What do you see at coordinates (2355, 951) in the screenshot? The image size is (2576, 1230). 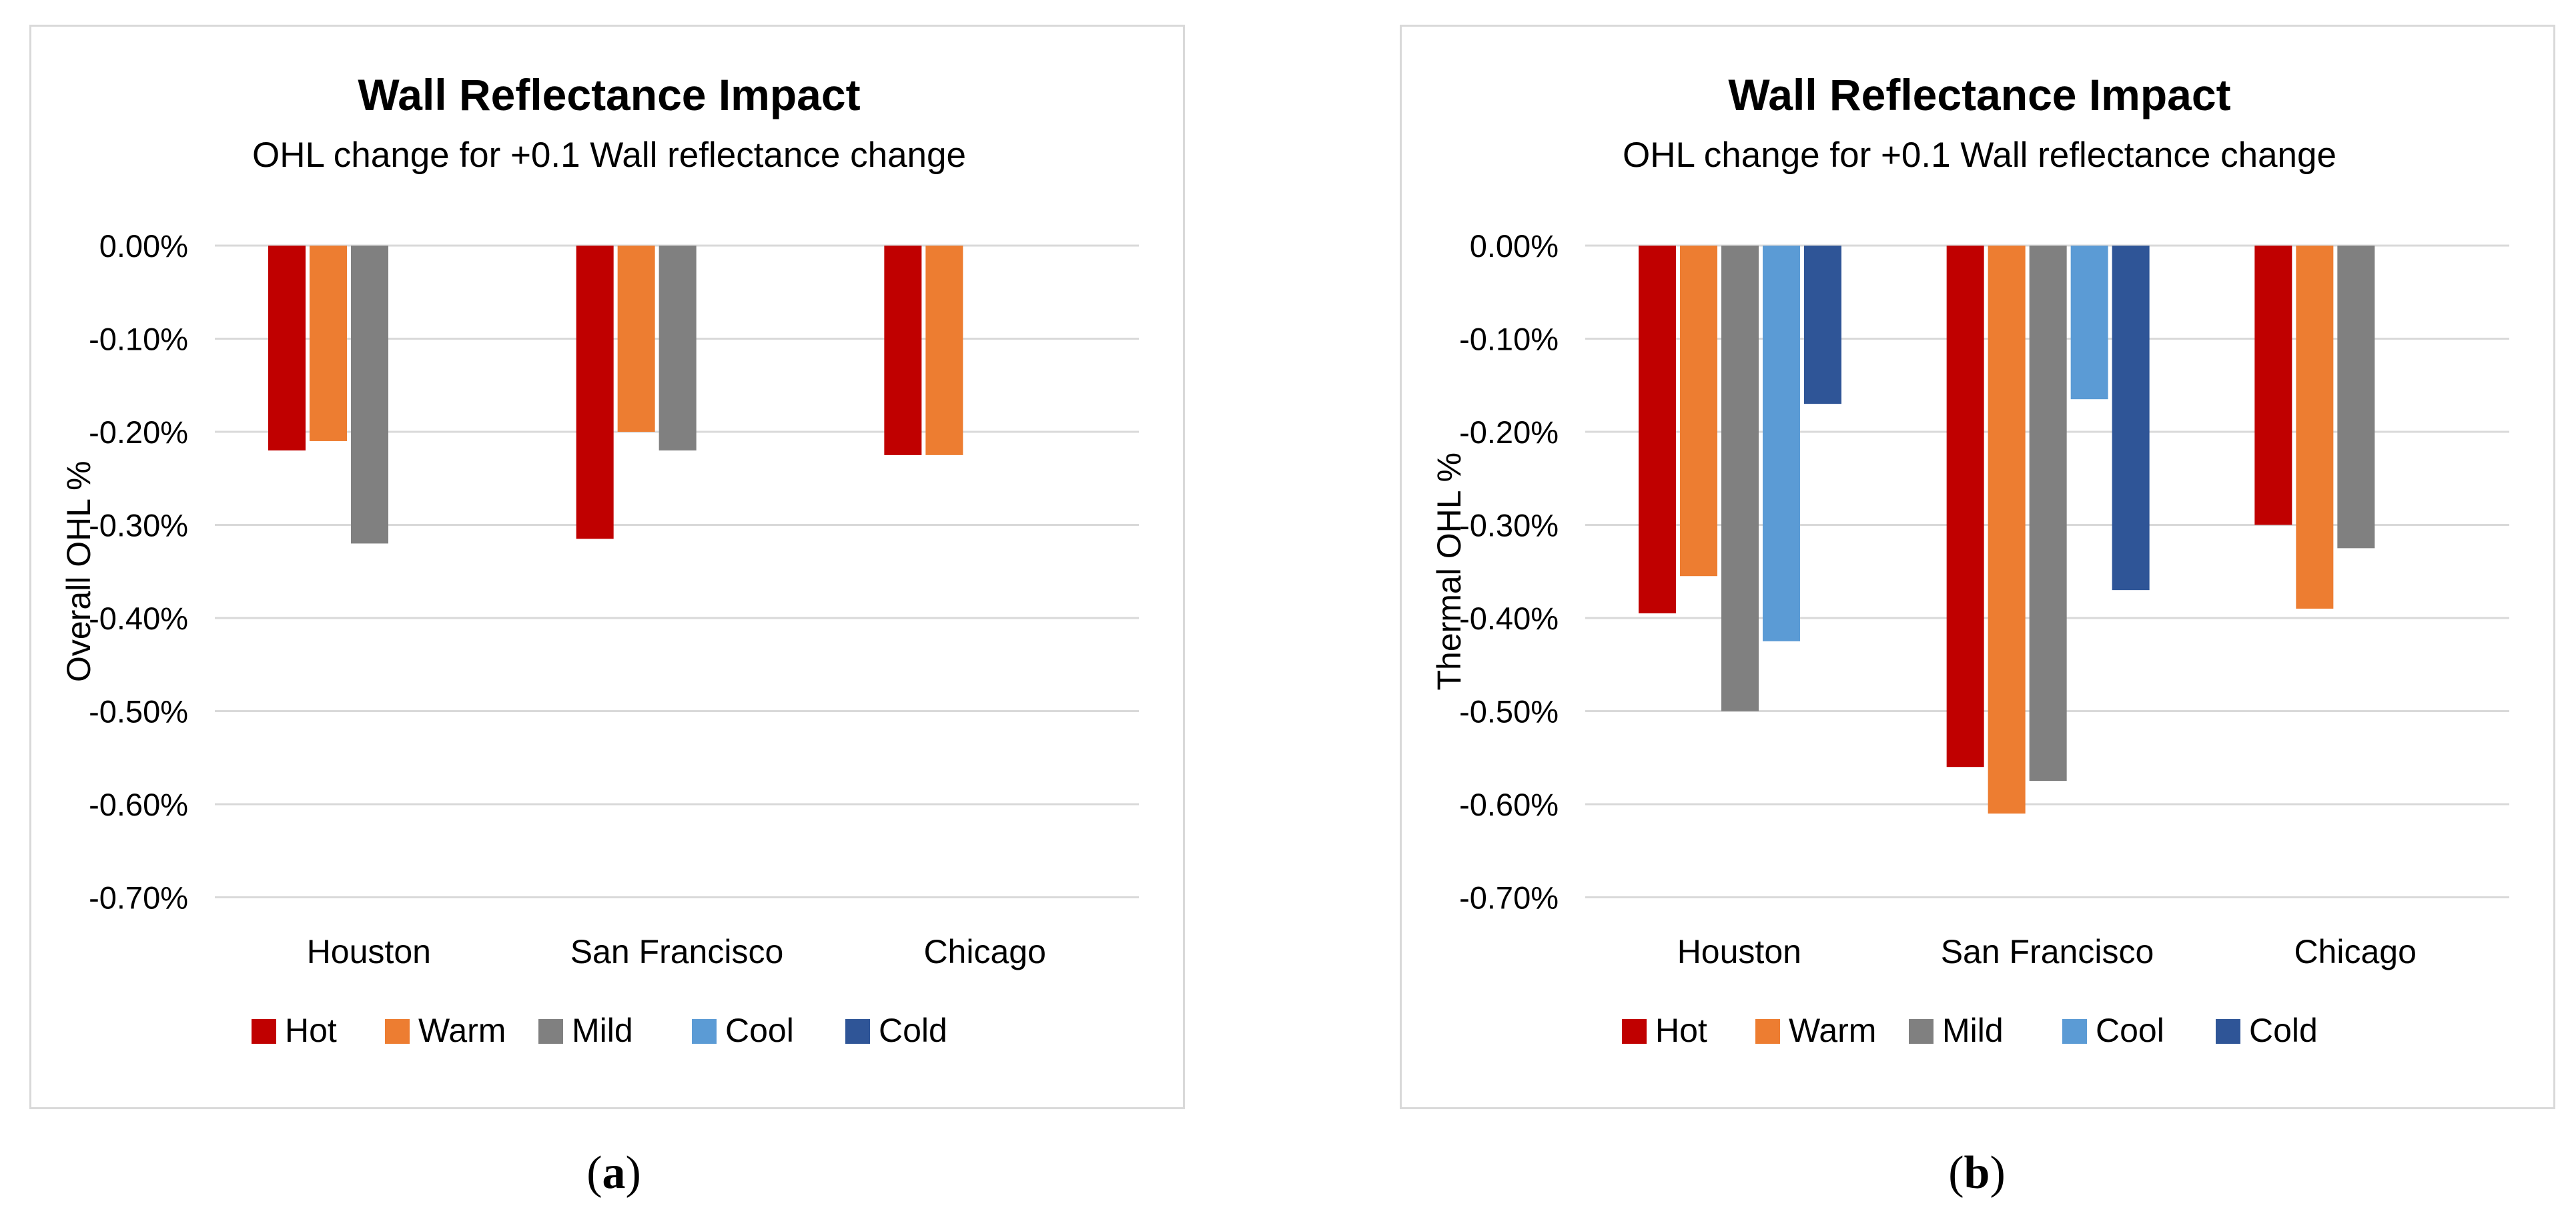 I see `chartb-category-label: Chicago` at bounding box center [2355, 951].